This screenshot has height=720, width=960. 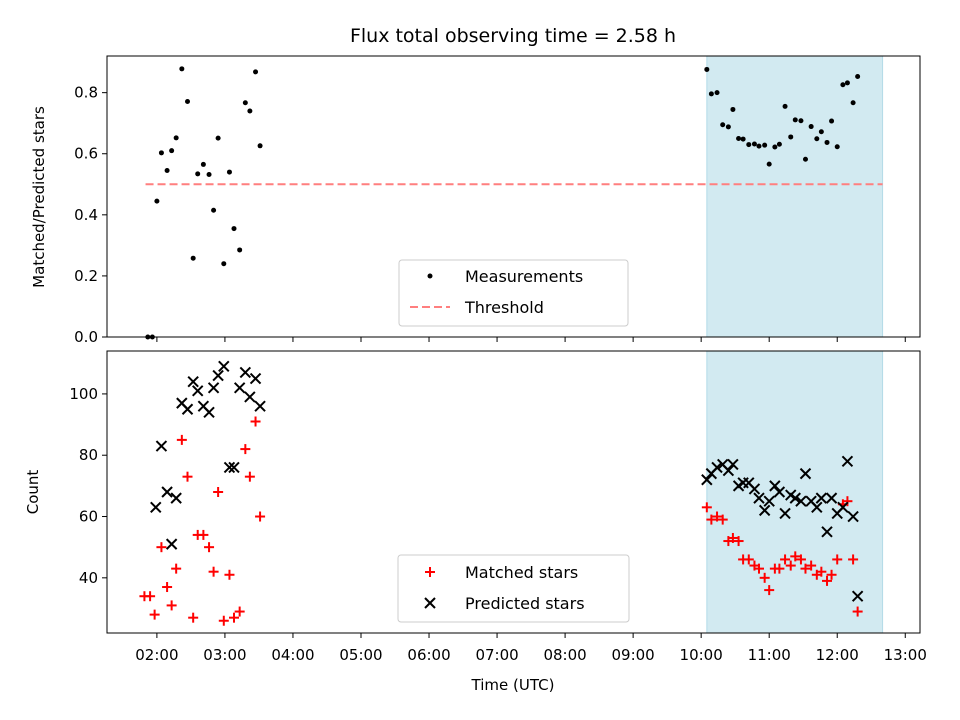 I want to click on y-axis-label: Count, so click(x=33, y=492).